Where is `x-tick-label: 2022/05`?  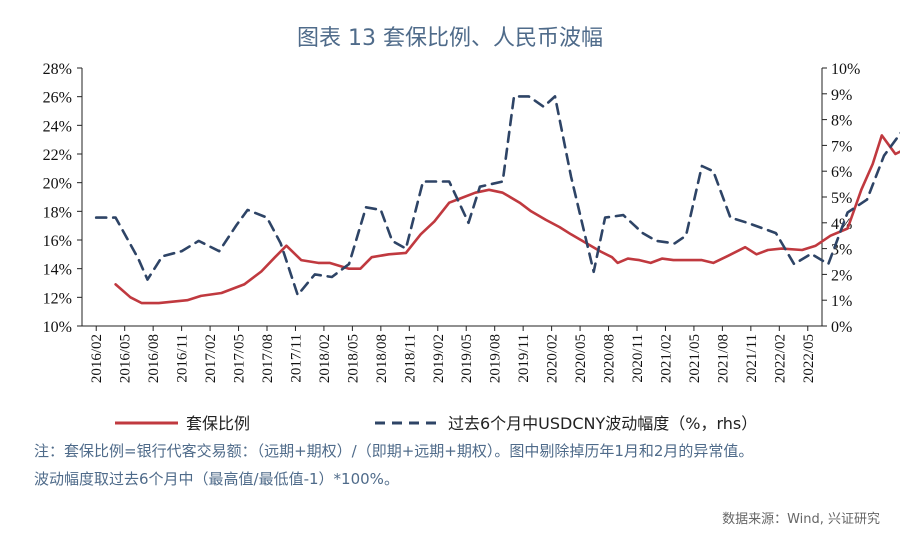 x-tick-label: 2022/05 is located at coordinates (809, 358).